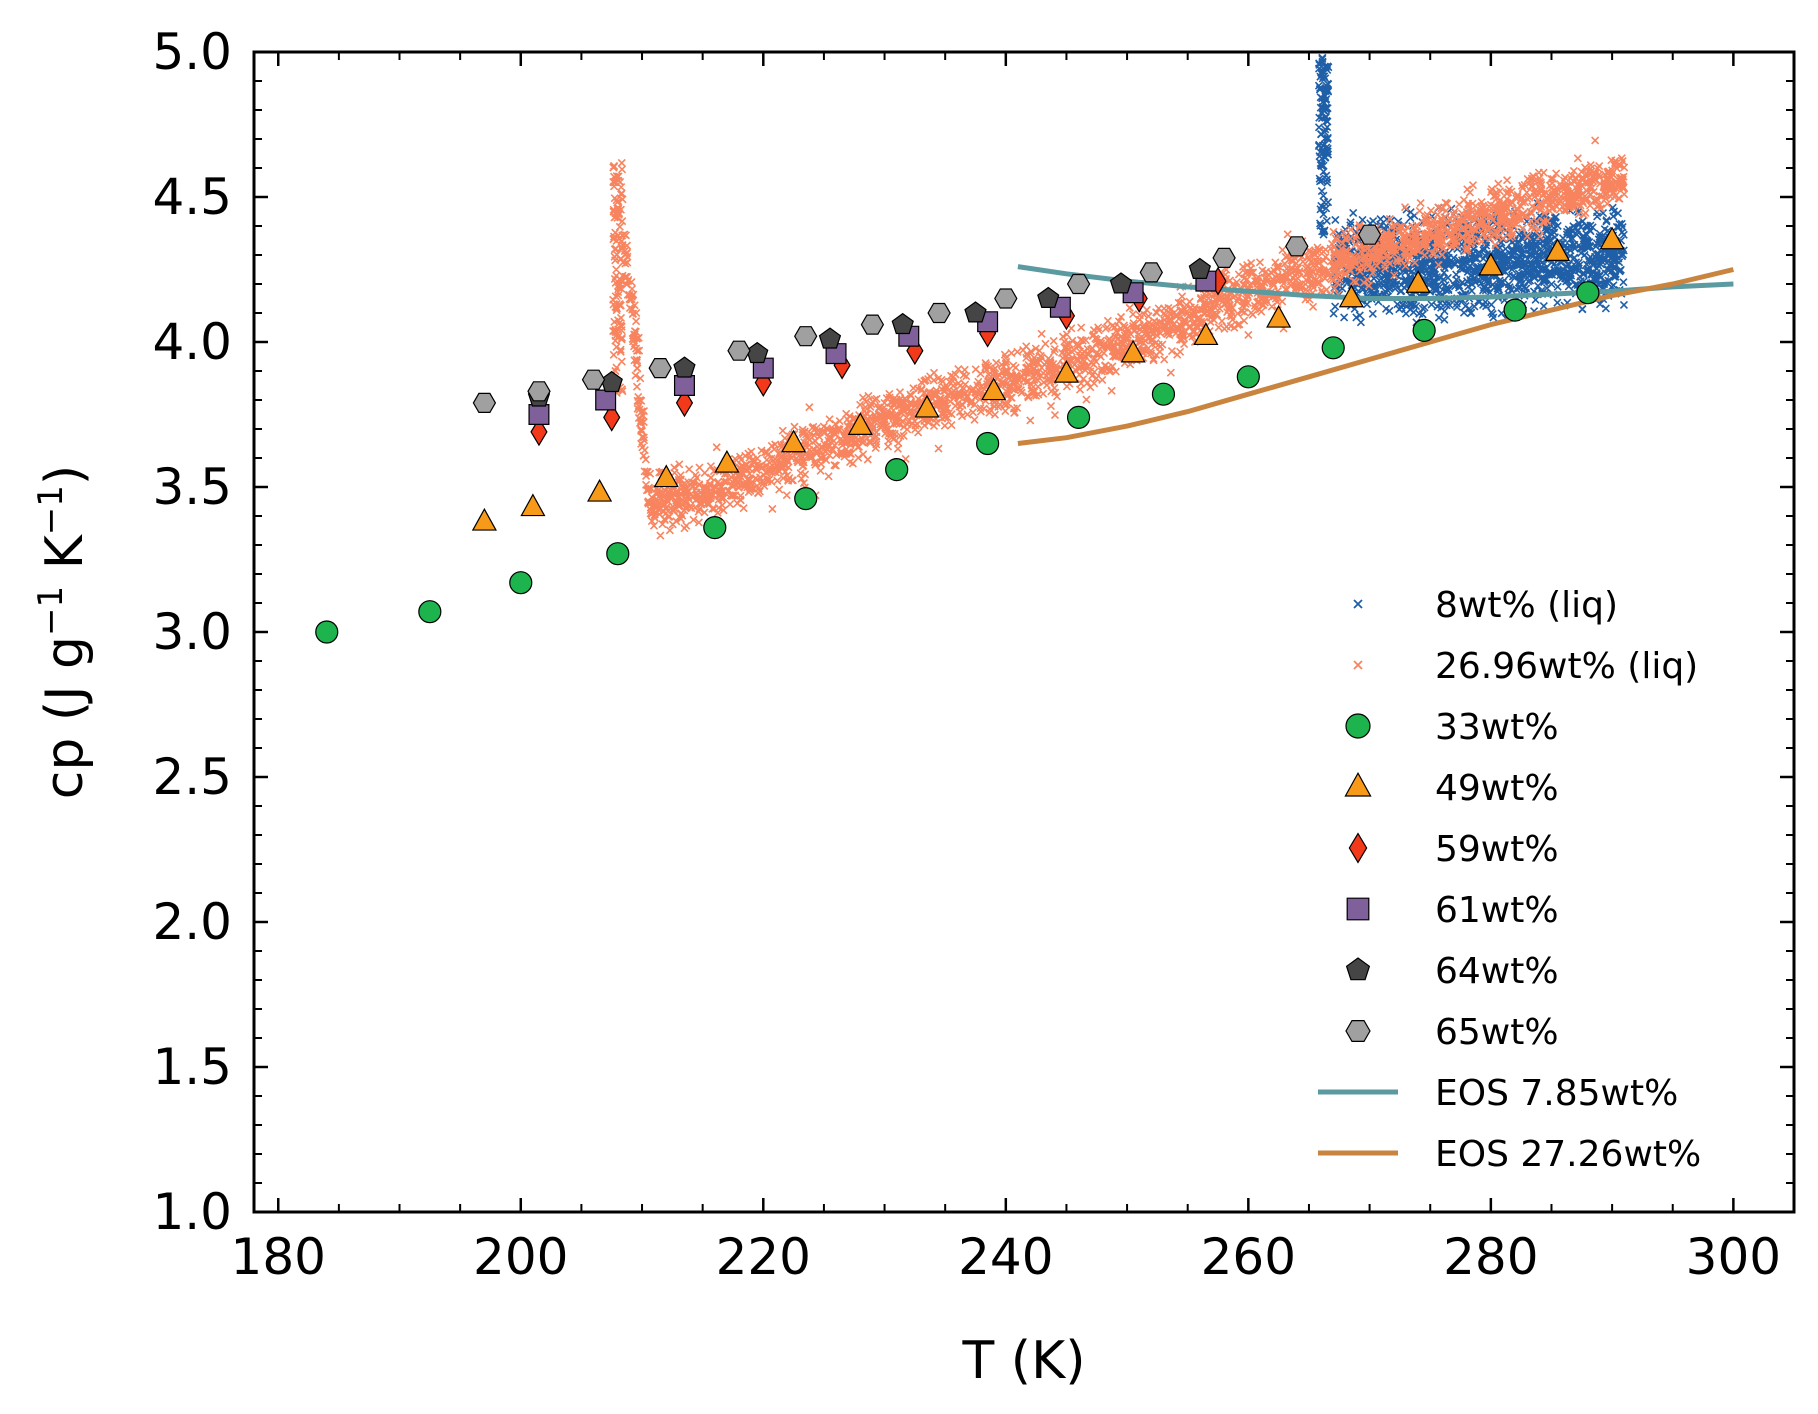 The image size is (1818, 1414). Describe the element at coordinates (278, 1257) in the screenshot. I see `x-tick-label-0: 180` at that location.